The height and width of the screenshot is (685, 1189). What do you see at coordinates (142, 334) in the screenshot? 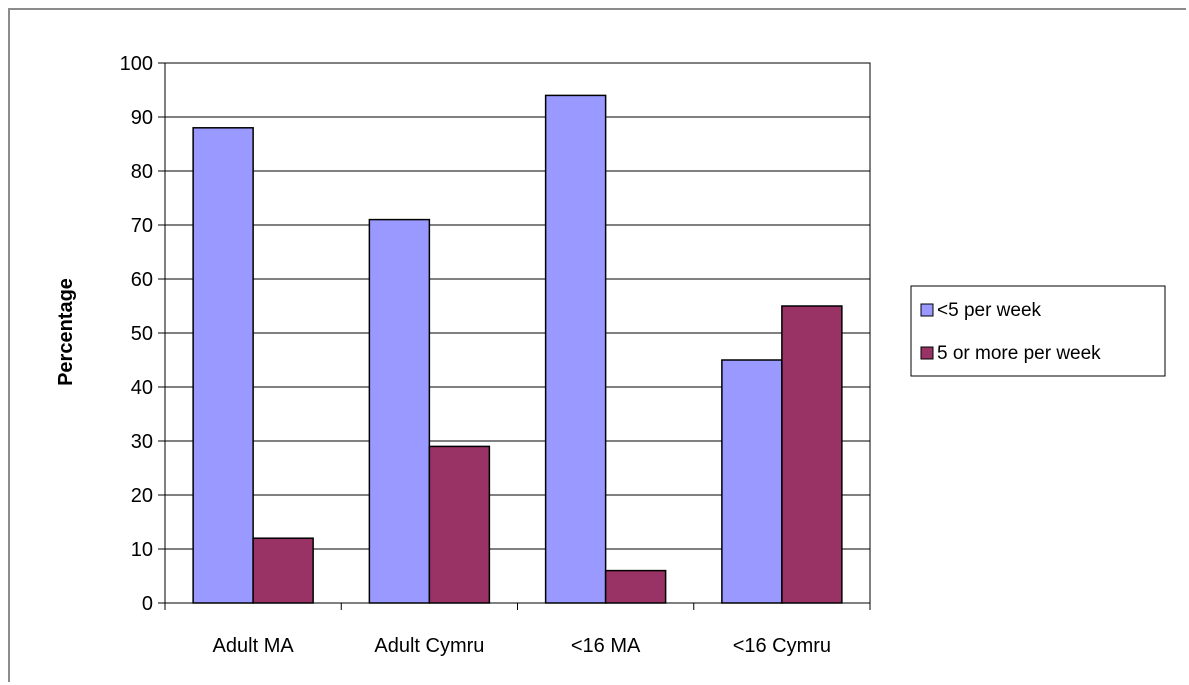
I see `y-tick-label: 50` at bounding box center [142, 334].